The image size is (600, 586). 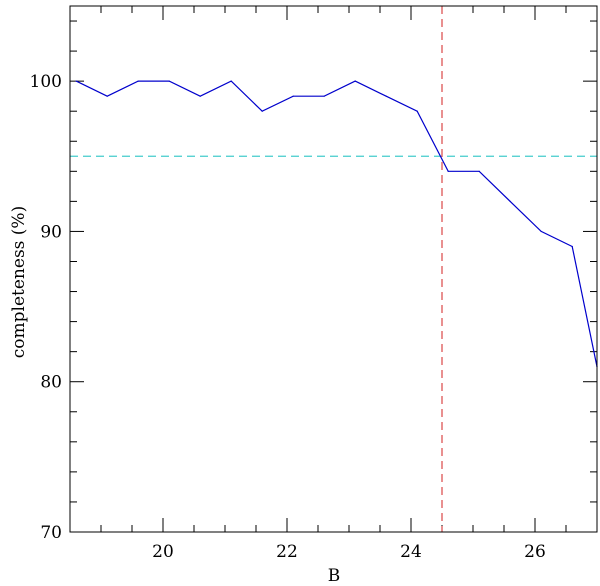 I want to click on y-tick-label: 80, so click(x=51, y=383).